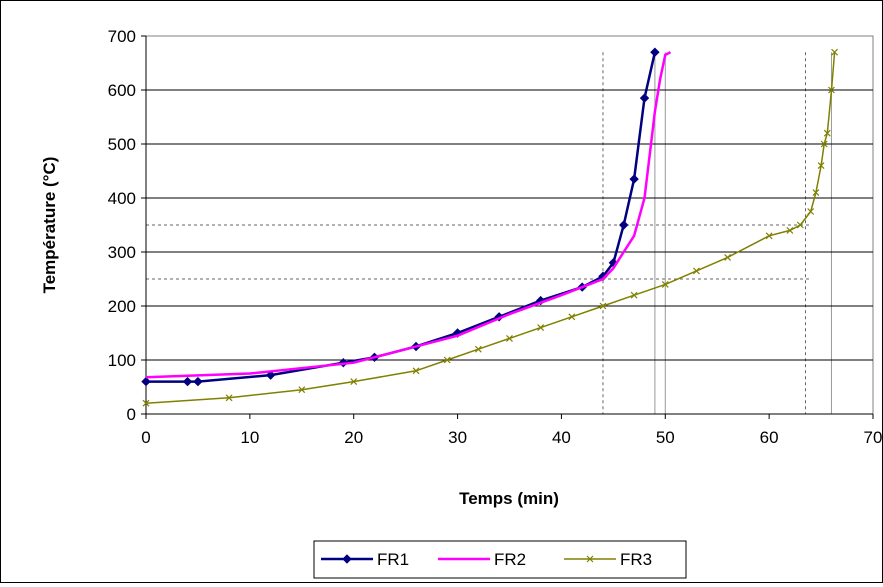  What do you see at coordinates (131, 414) in the screenshot?
I see `y-tick-label: 0` at bounding box center [131, 414].